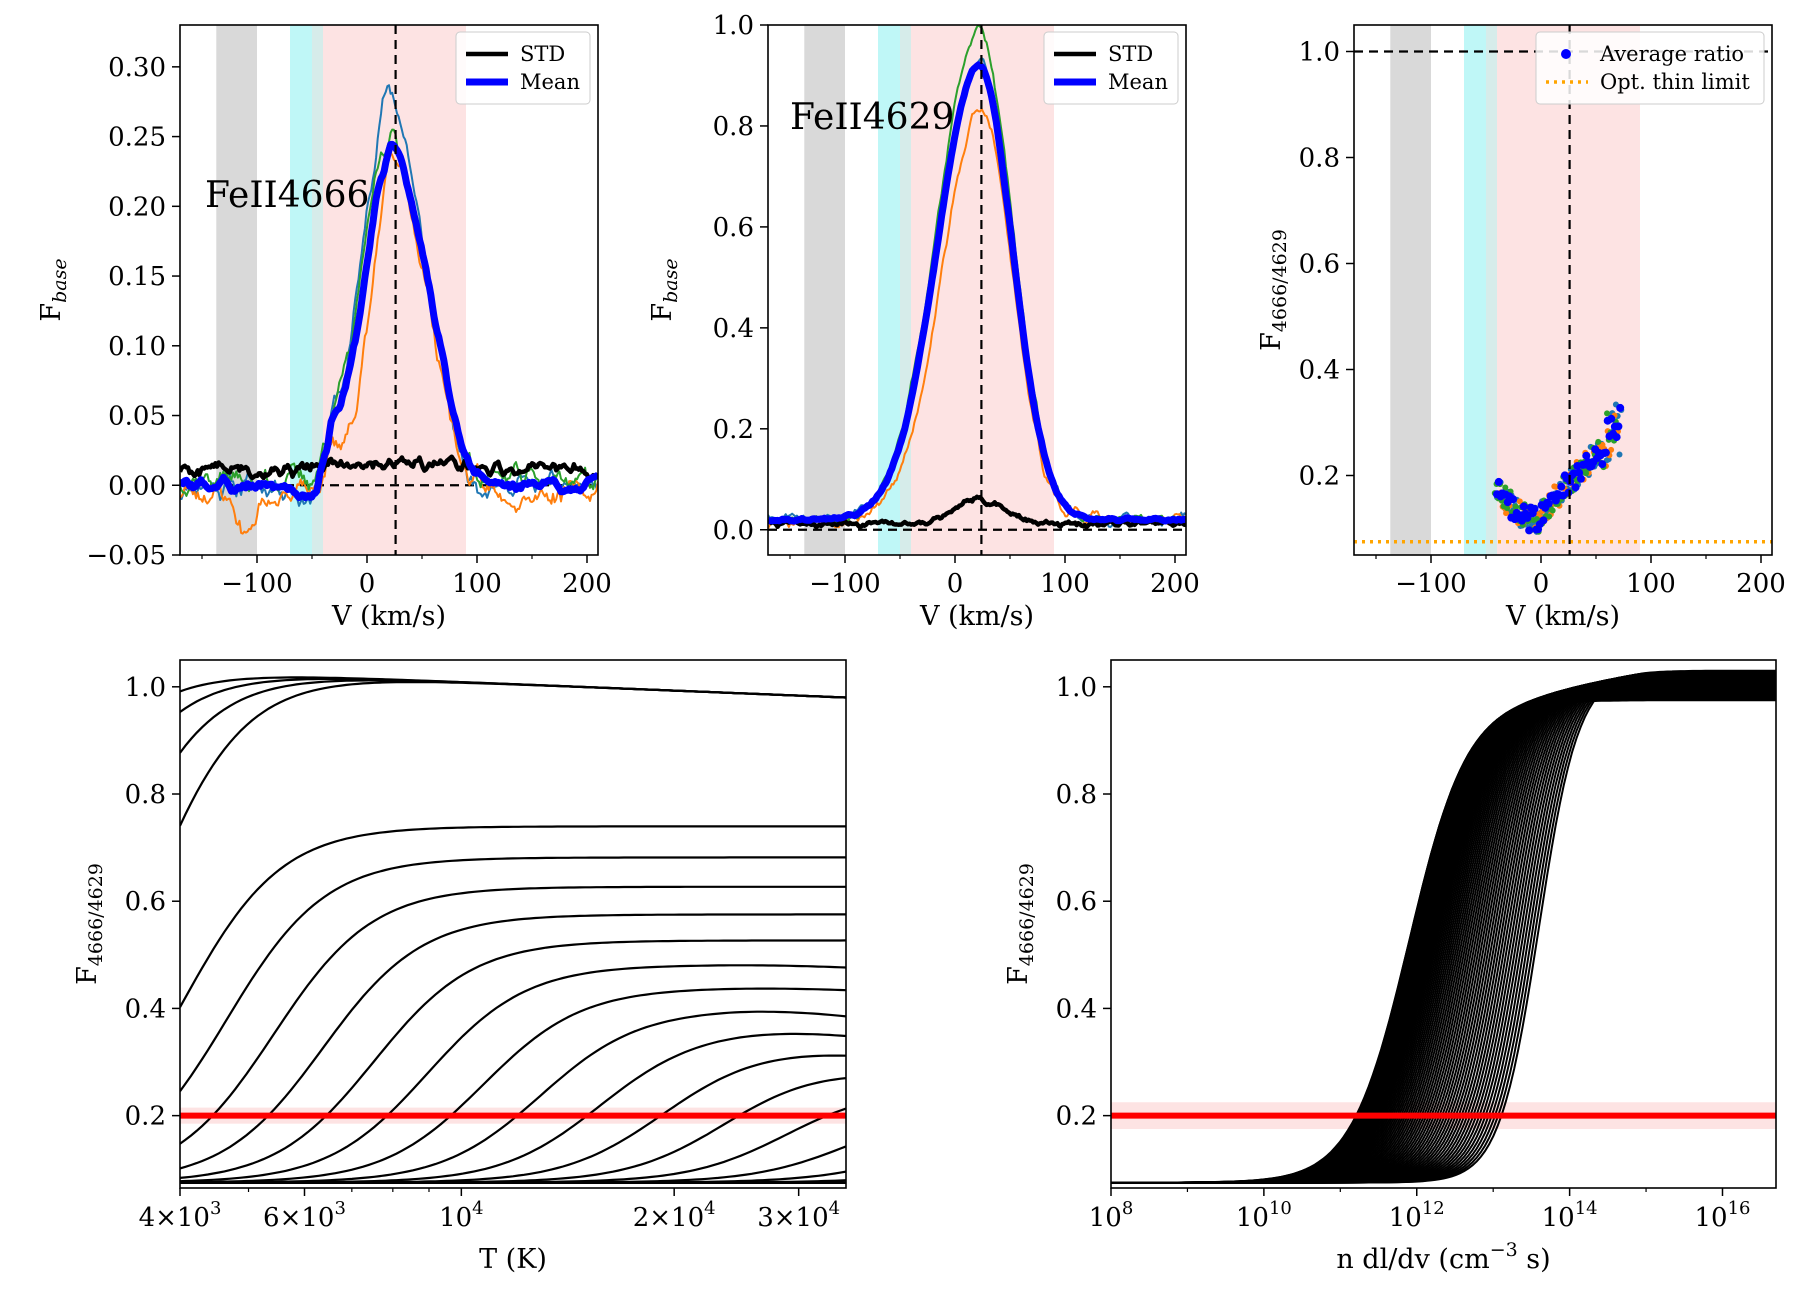 Image resolution: width=1800 pixels, height=1300 pixels. I want to click on tick-exponent: 8, so click(1127, 1208).